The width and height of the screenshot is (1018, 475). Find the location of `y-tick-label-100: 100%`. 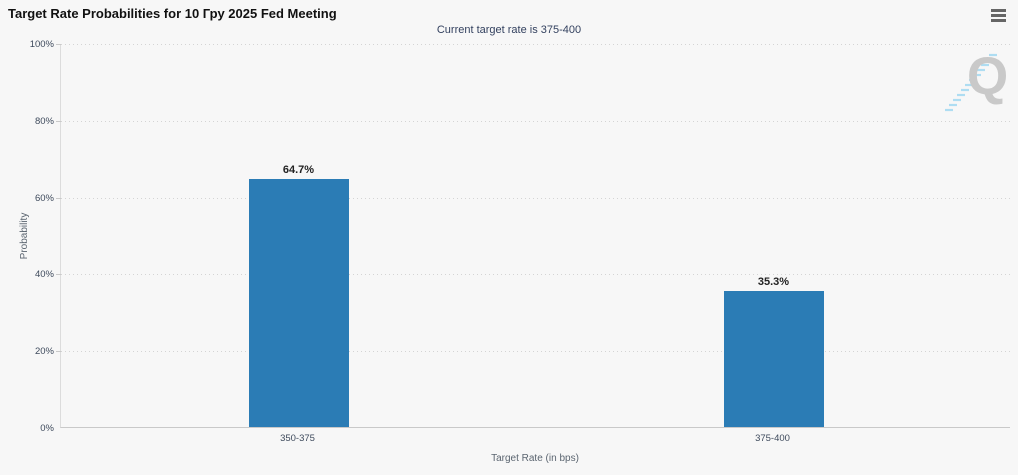

y-tick-label-100: 100% is located at coordinates (41, 44).